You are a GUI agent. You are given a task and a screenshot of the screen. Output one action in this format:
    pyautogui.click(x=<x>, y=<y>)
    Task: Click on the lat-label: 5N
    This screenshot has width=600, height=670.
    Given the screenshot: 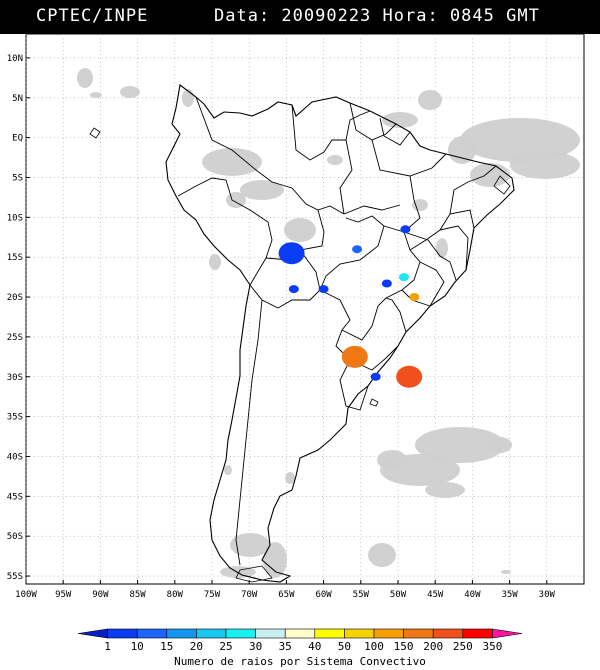 What is the action you would take?
    pyautogui.click(x=17, y=99)
    